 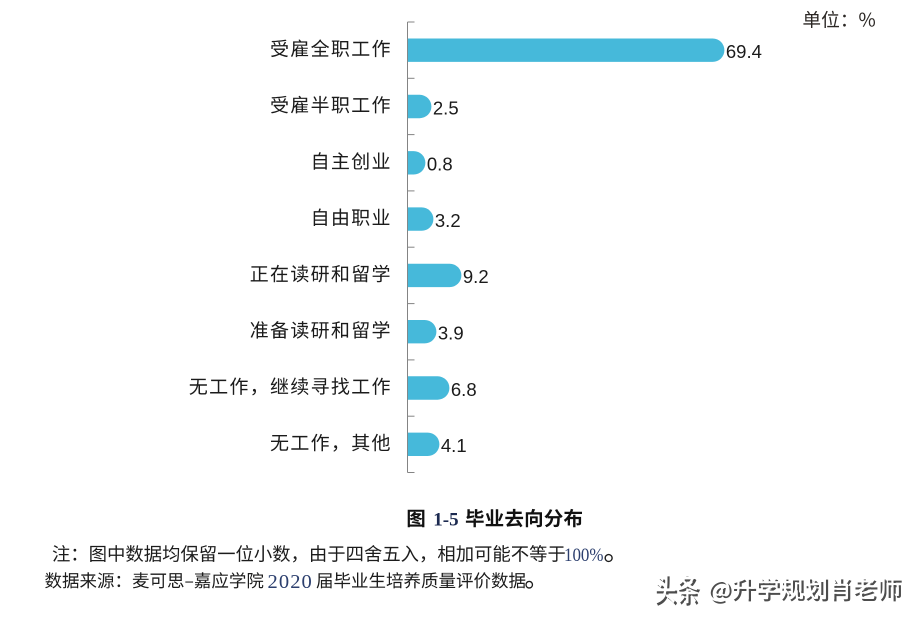 What do you see at coordinates (446, 107) in the screenshot?
I see `svg-text: 2.5` at bounding box center [446, 107].